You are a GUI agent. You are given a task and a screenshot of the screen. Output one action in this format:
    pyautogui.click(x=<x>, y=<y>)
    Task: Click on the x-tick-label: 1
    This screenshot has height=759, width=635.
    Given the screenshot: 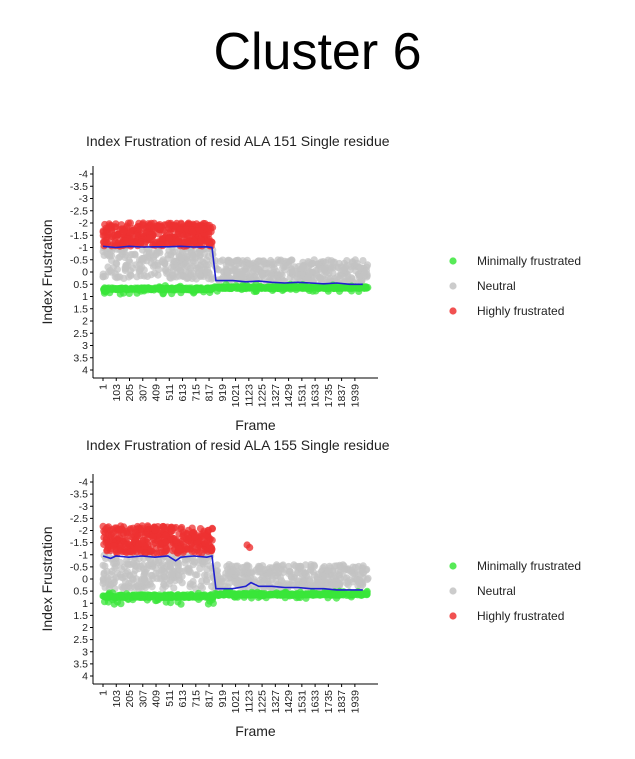 What is the action you would take?
    pyautogui.click(x=104, y=387)
    